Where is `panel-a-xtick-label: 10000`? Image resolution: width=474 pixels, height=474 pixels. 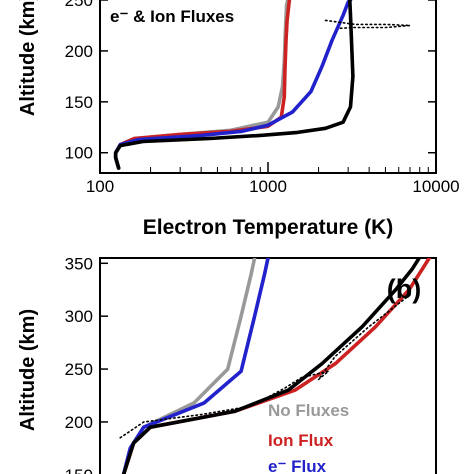
panel-a-xtick-label: 10000 is located at coordinates (435, 186).